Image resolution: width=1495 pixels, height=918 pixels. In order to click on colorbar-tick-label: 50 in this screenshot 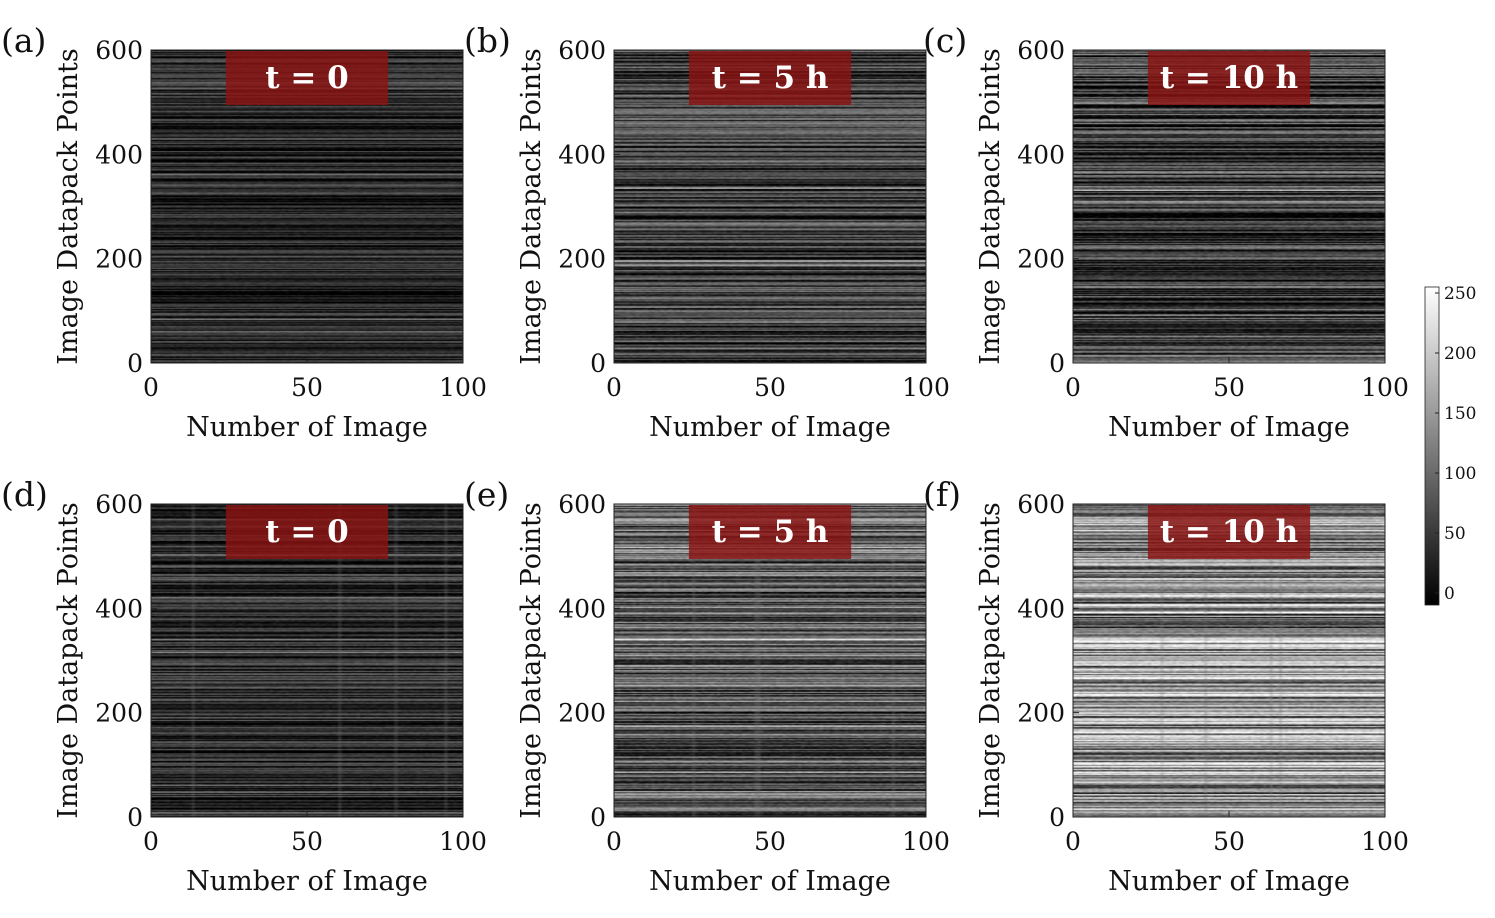, I will do `click(1455, 534)`.